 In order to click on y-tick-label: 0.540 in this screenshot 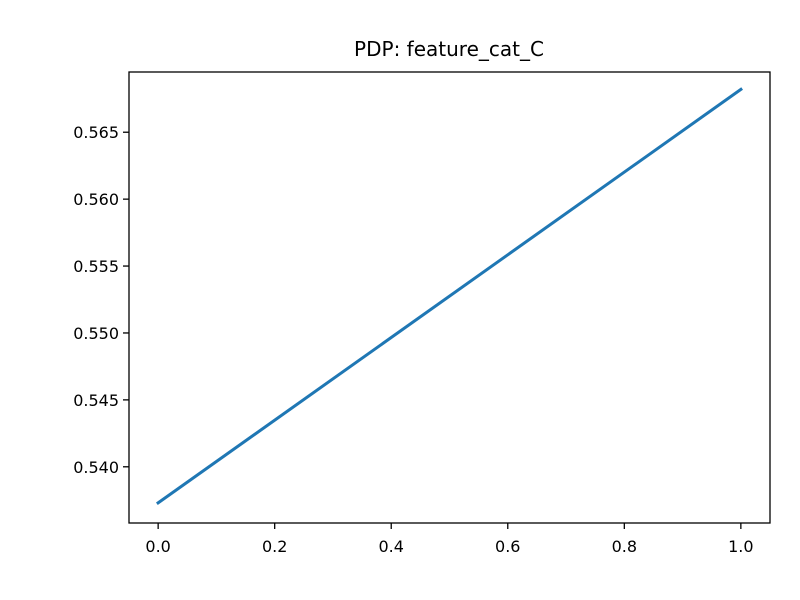, I will do `click(96, 467)`.